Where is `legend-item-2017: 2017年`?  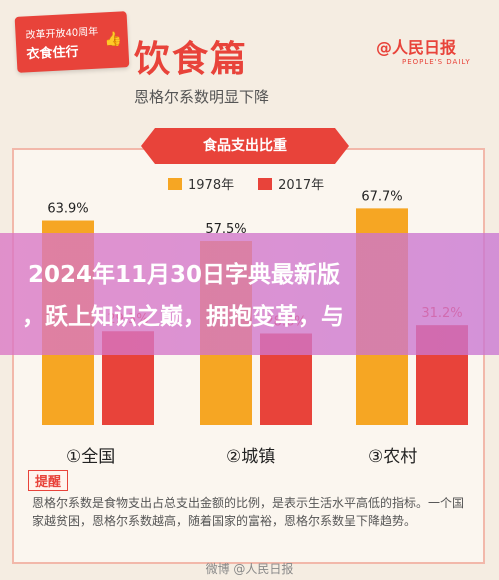
legend-item-2017: 2017年 is located at coordinates (291, 183).